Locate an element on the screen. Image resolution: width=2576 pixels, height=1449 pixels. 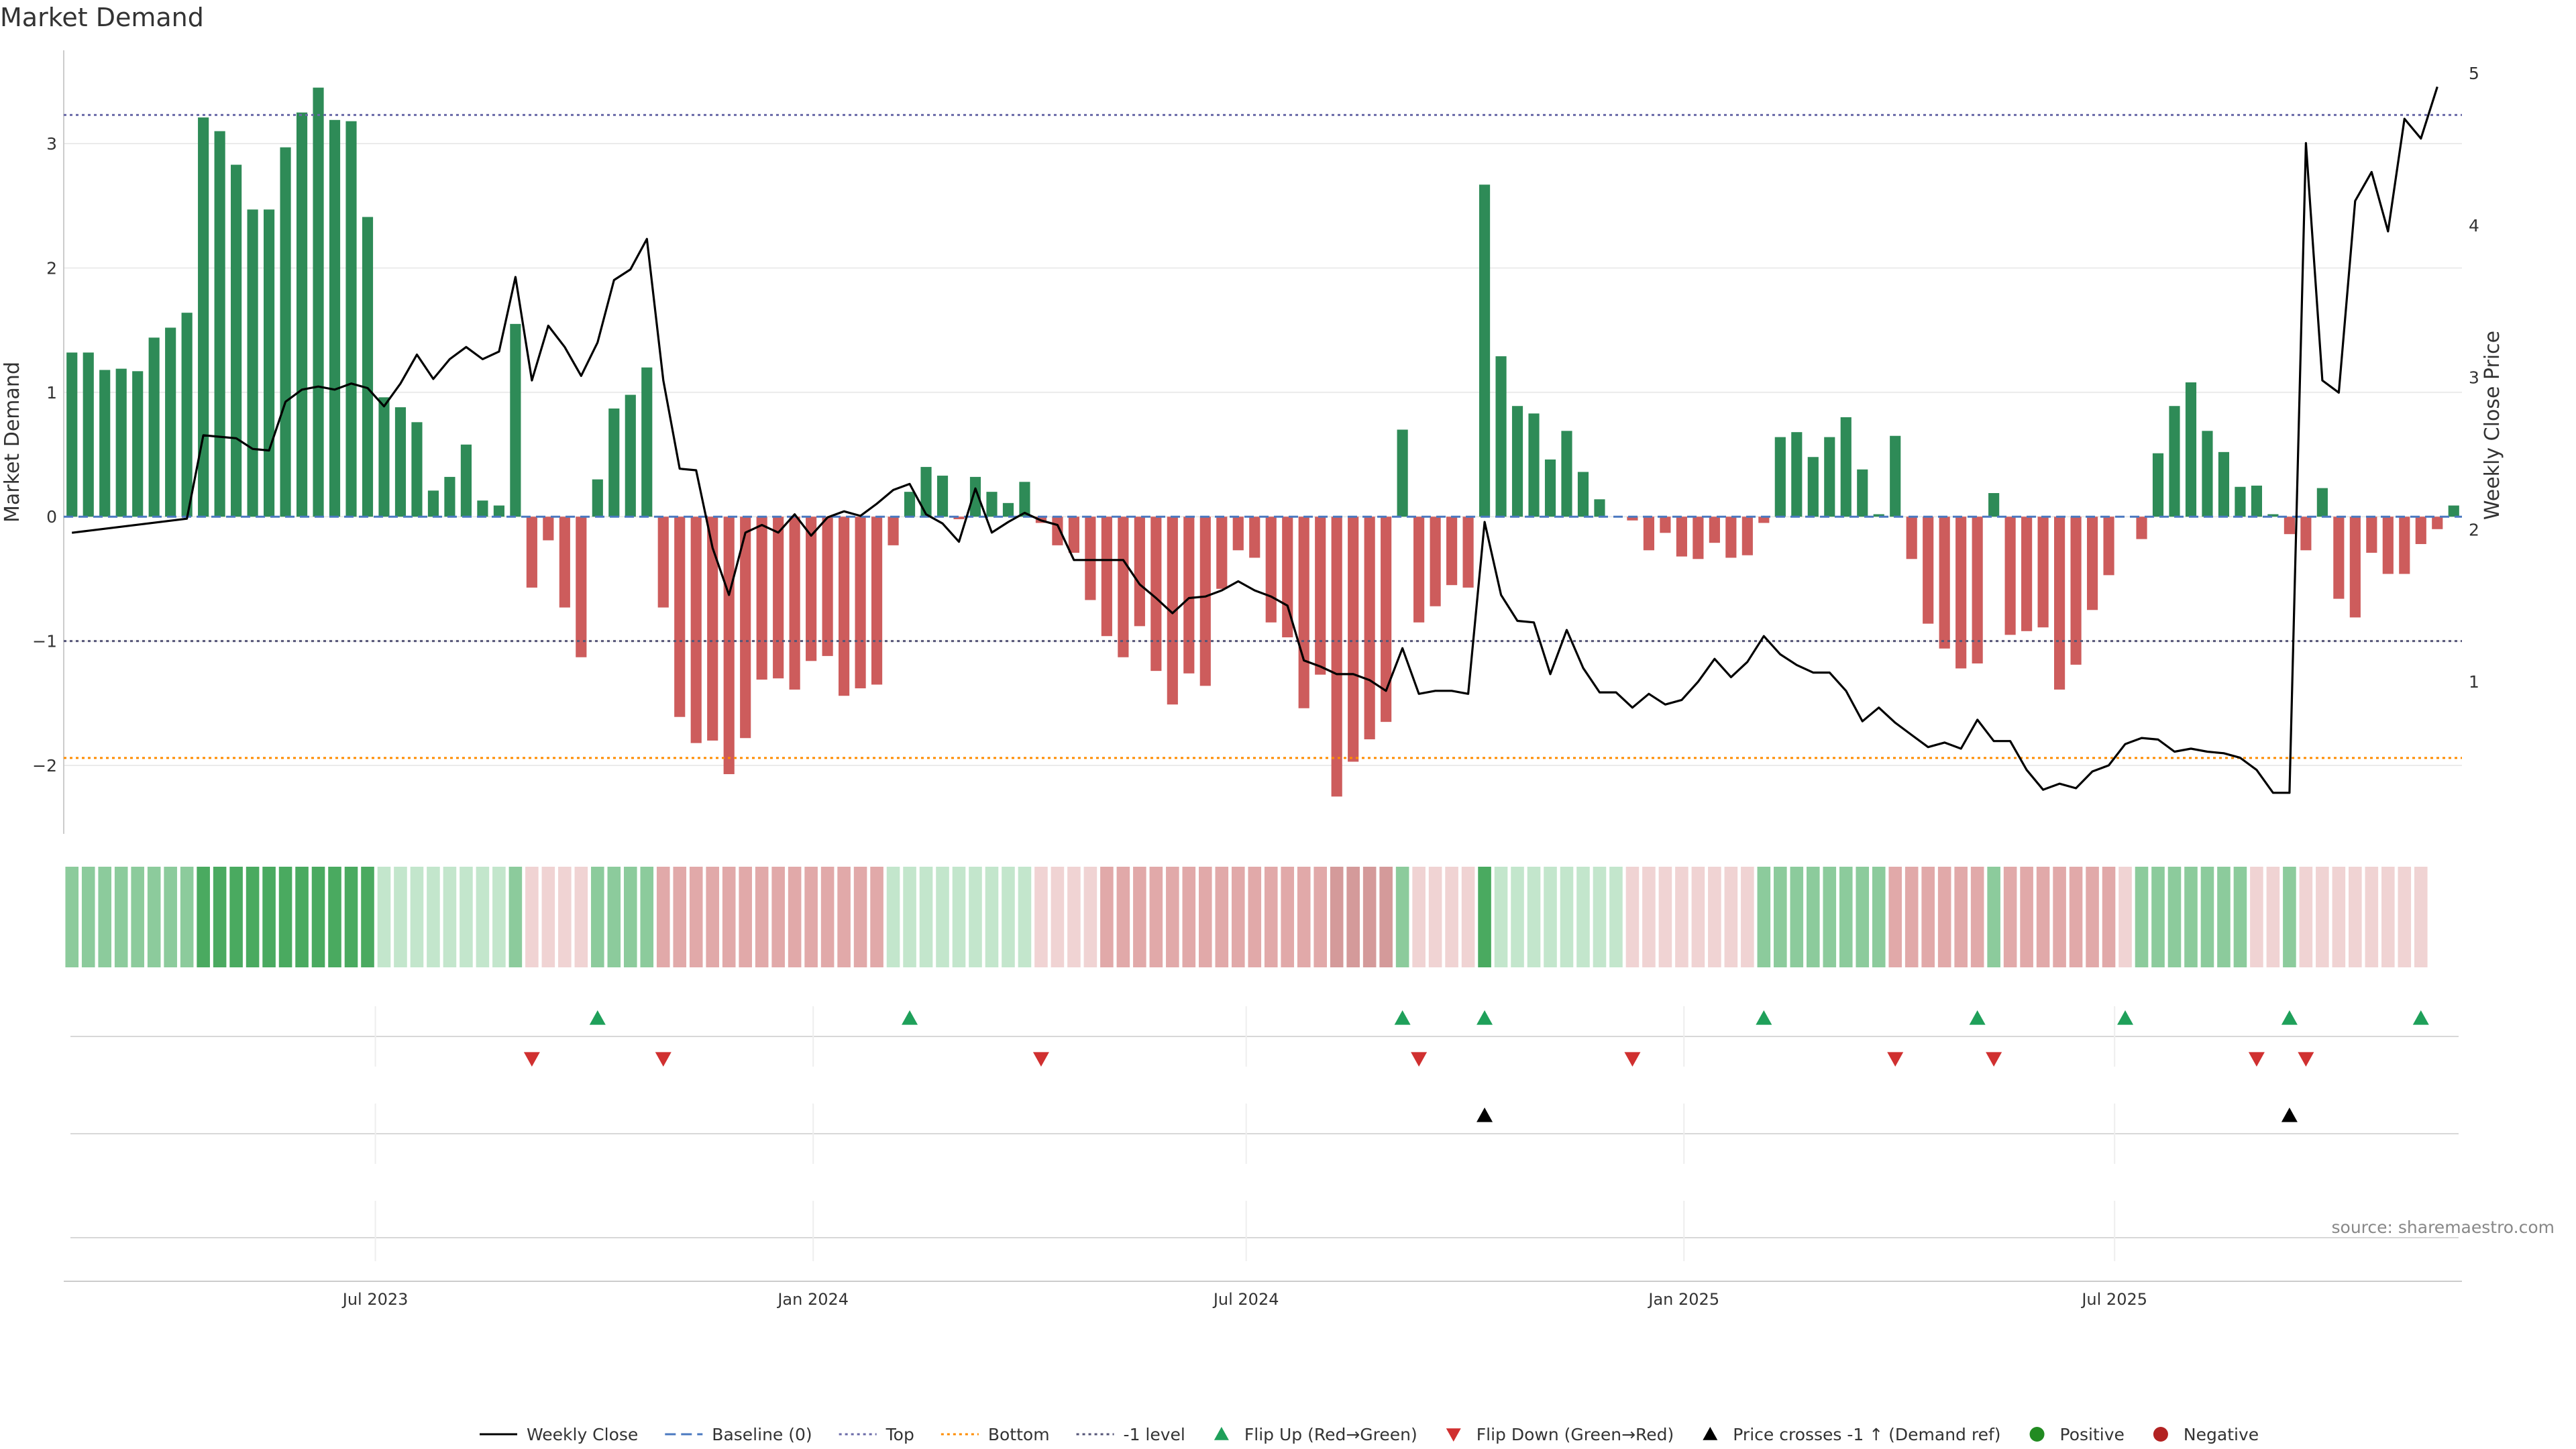
x-tick-label: Jul 2024 is located at coordinates (1245, 1299).